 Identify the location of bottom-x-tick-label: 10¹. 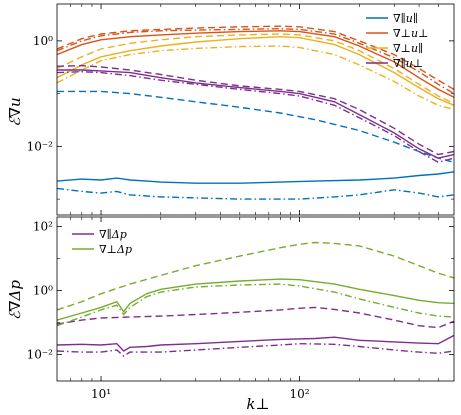
(101, 394).